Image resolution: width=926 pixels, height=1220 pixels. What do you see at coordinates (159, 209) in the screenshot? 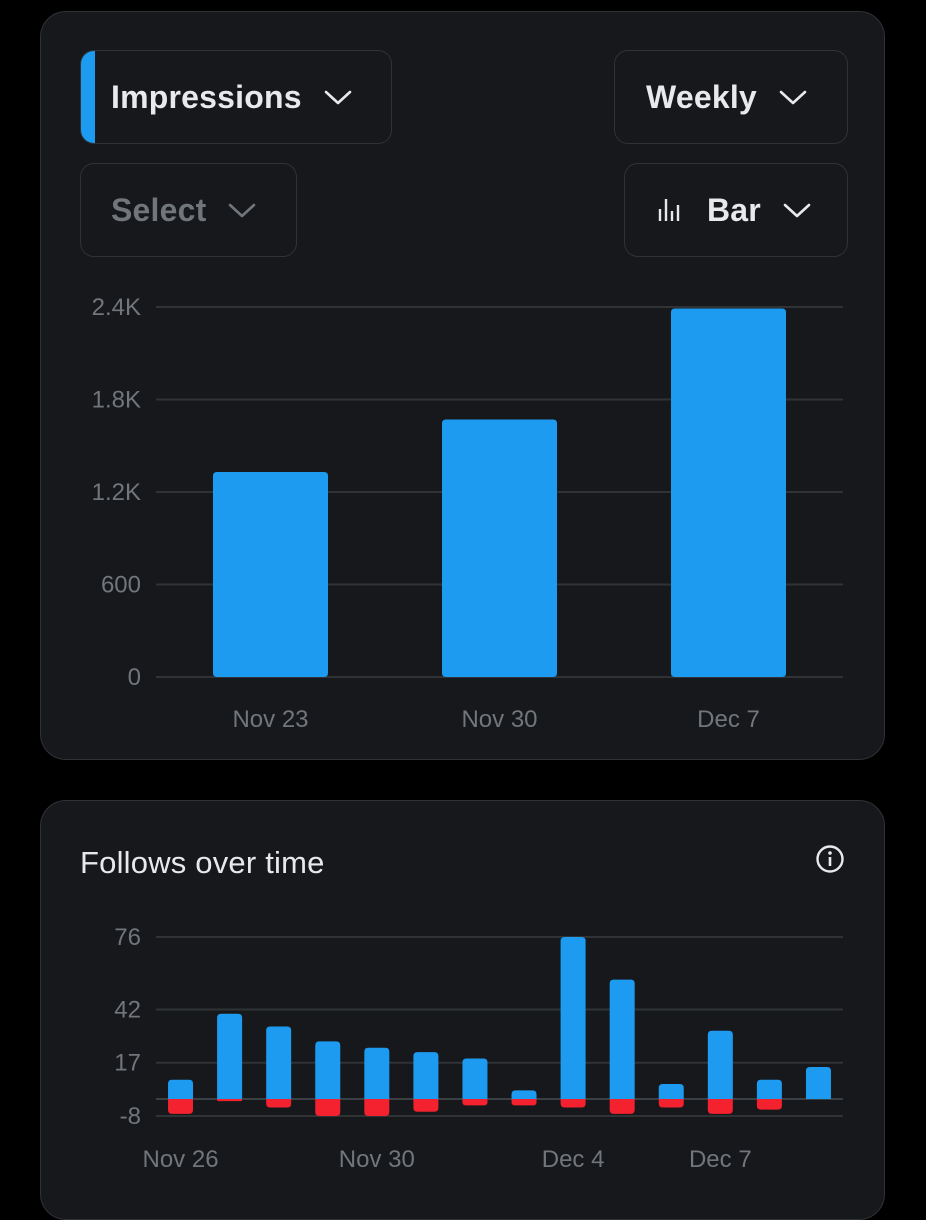
I see `compare-label: Select` at bounding box center [159, 209].